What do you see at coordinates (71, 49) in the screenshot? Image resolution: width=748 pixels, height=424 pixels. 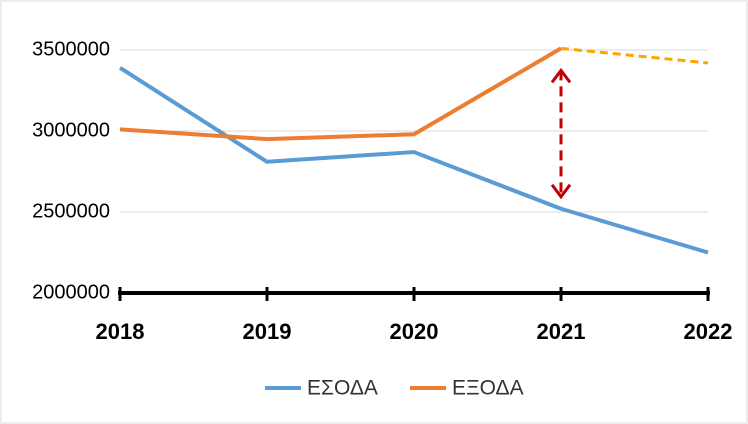 I see `y-tick-label: 3500000` at bounding box center [71, 49].